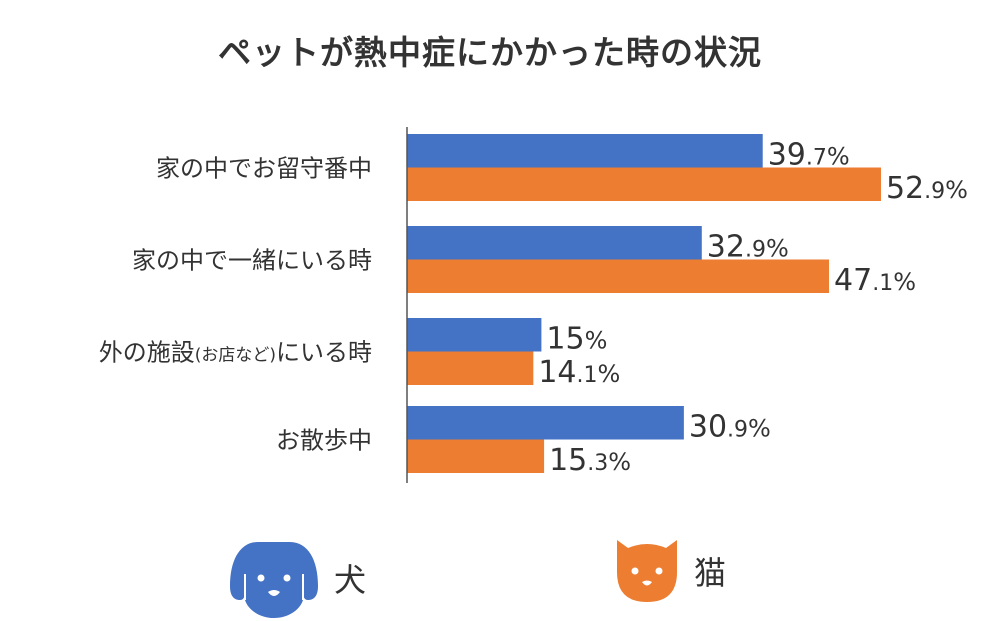 The height and width of the screenshot is (621, 1000). Describe the element at coordinates (324, 441) in the screenshot. I see `category-label: お散歩中` at that location.